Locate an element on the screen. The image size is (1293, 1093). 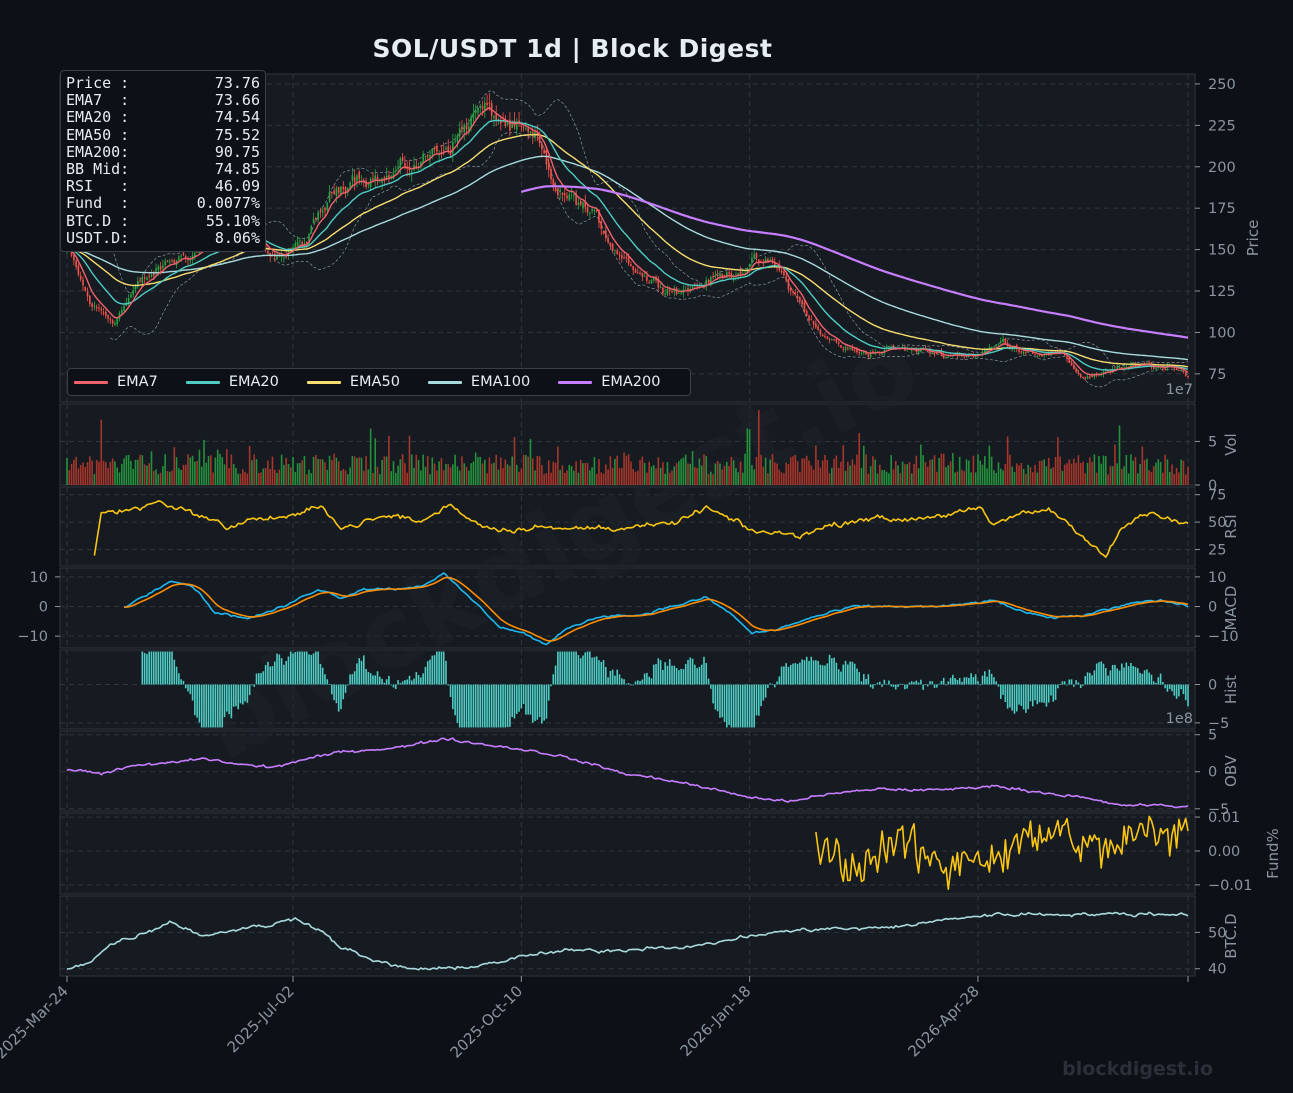
x-tick-label: 2025-Mar-24 is located at coordinates (36, 1022).